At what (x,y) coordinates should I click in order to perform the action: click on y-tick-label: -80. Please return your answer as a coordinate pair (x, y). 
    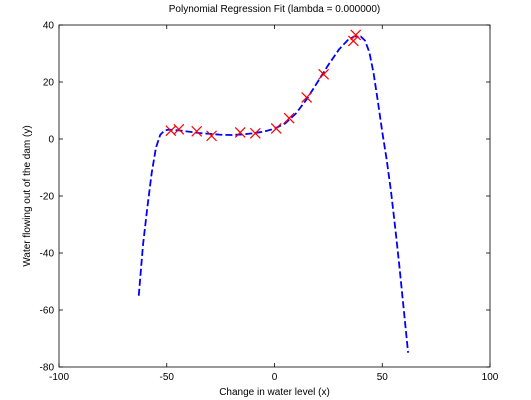
    Looking at the image, I should click on (47, 368).